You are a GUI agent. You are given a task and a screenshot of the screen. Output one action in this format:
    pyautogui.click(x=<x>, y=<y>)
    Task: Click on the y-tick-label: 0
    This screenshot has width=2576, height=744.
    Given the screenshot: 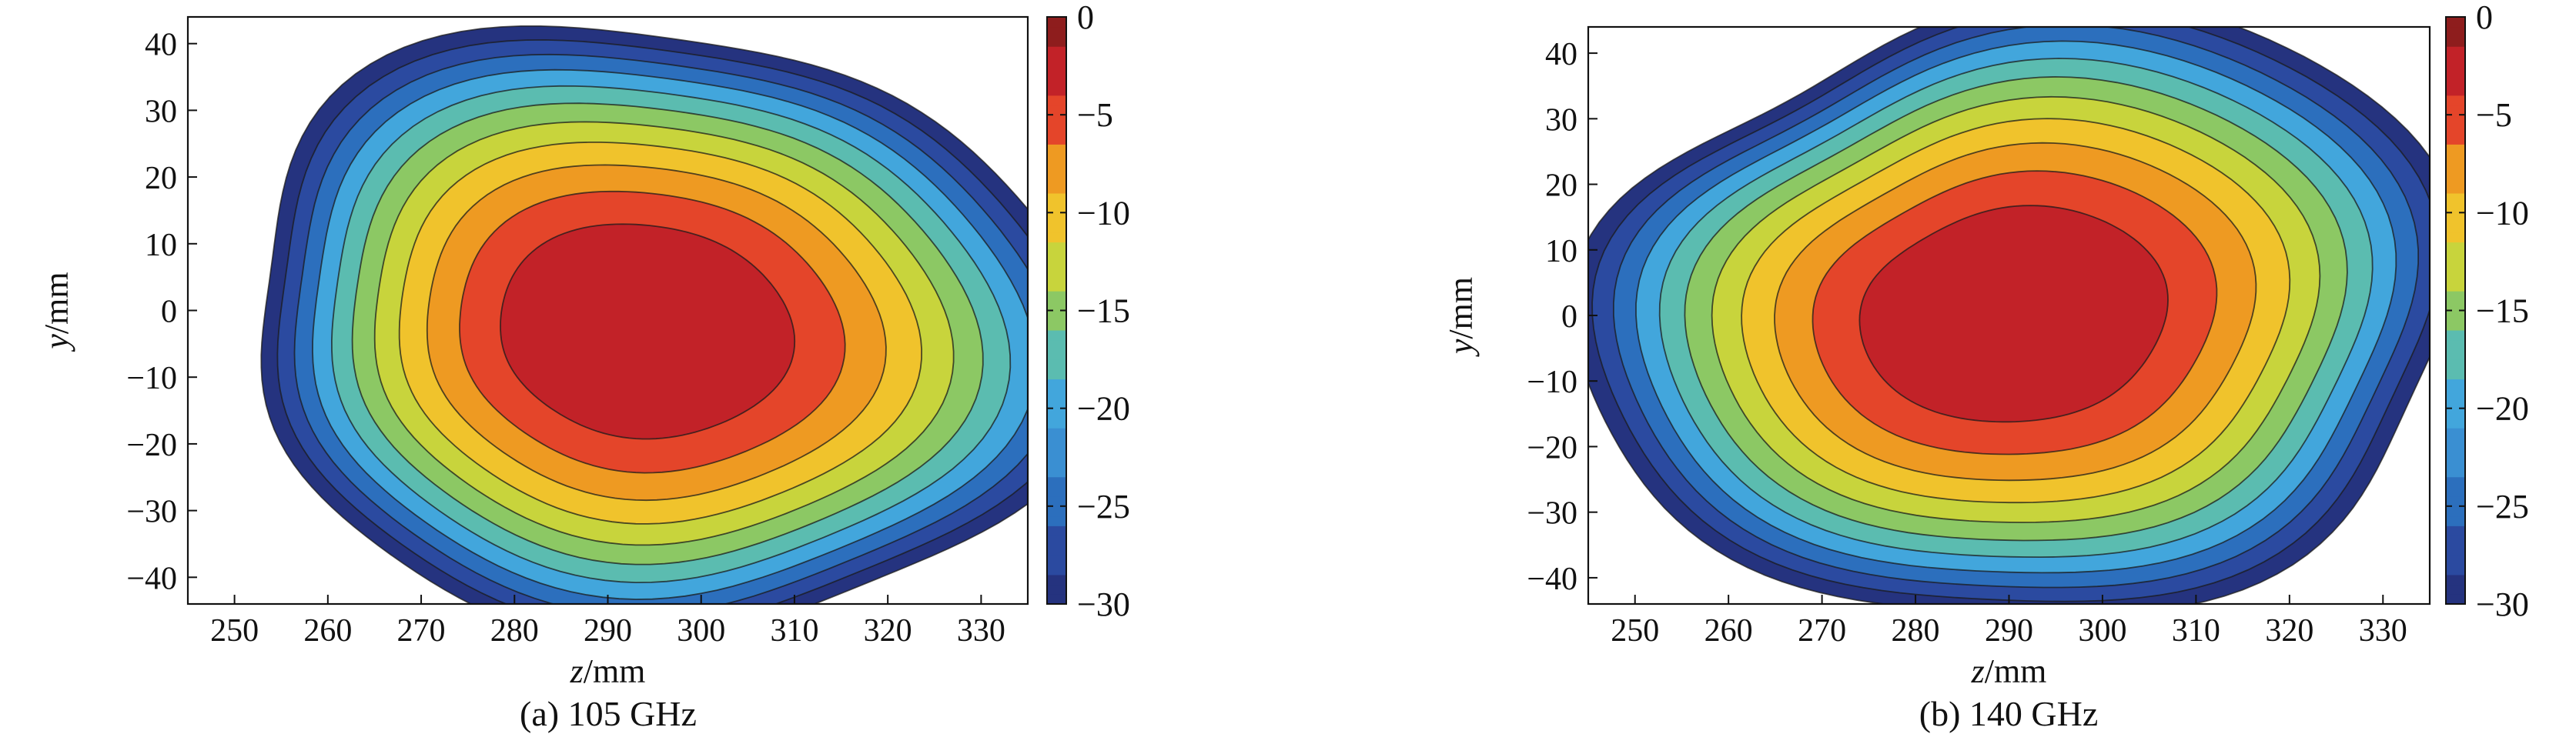 What is the action you would take?
    pyautogui.click(x=169, y=312)
    